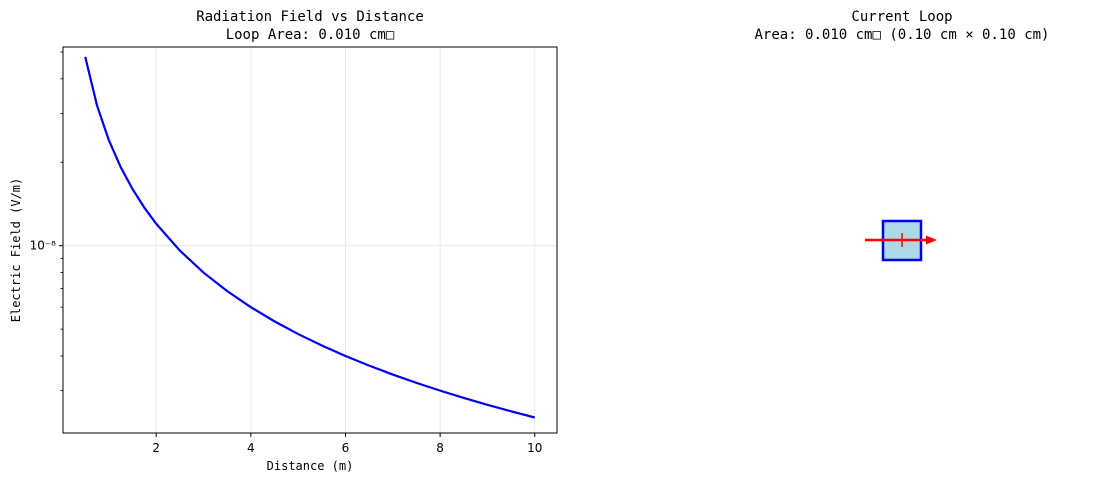 This screenshot has height=483, width=1104. What do you see at coordinates (346, 448) in the screenshot?
I see `x-tick-label: 6` at bounding box center [346, 448].